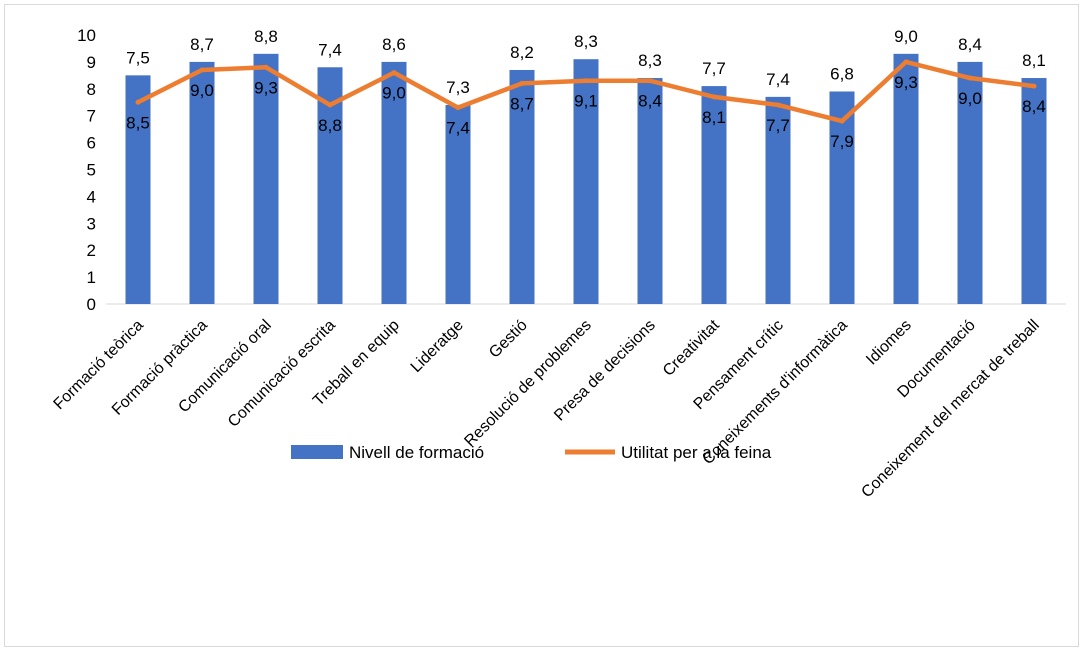  What do you see at coordinates (330, 125) in the screenshot?
I see `bar-data-label: 8,8` at bounding box center [330, 125].